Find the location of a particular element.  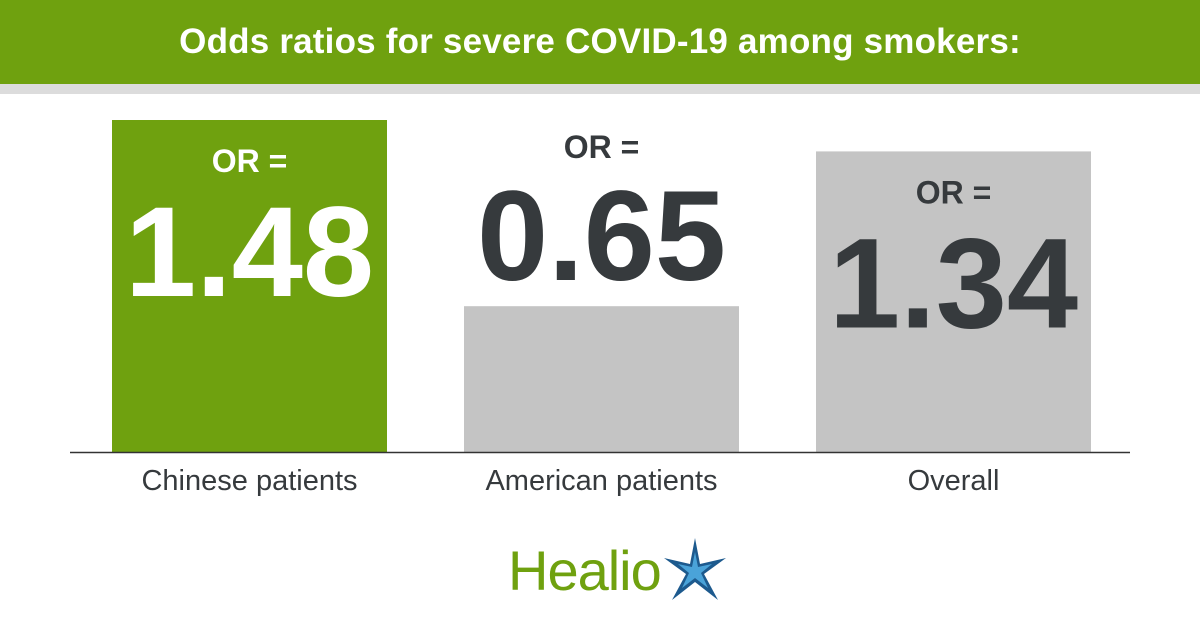

bar-value-label: 1.48 is located at coordinates (249, 252).